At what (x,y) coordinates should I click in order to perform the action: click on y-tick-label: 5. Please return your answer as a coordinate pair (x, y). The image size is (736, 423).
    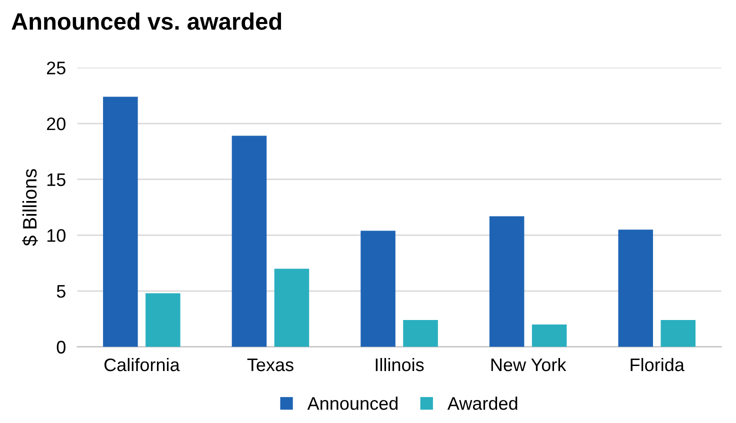
    Looking at the image, I should click on (61, 291).